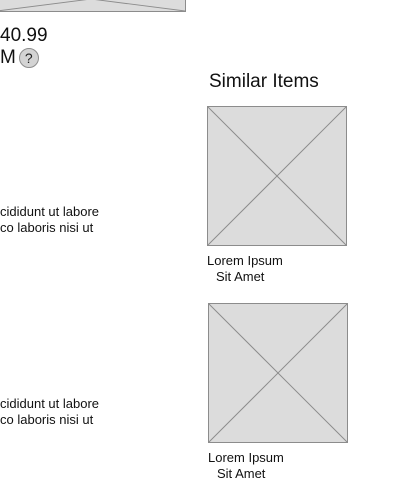 The height and width of the screenshot is (498, 416). I want to click on price-label: M, so click(8, 57).